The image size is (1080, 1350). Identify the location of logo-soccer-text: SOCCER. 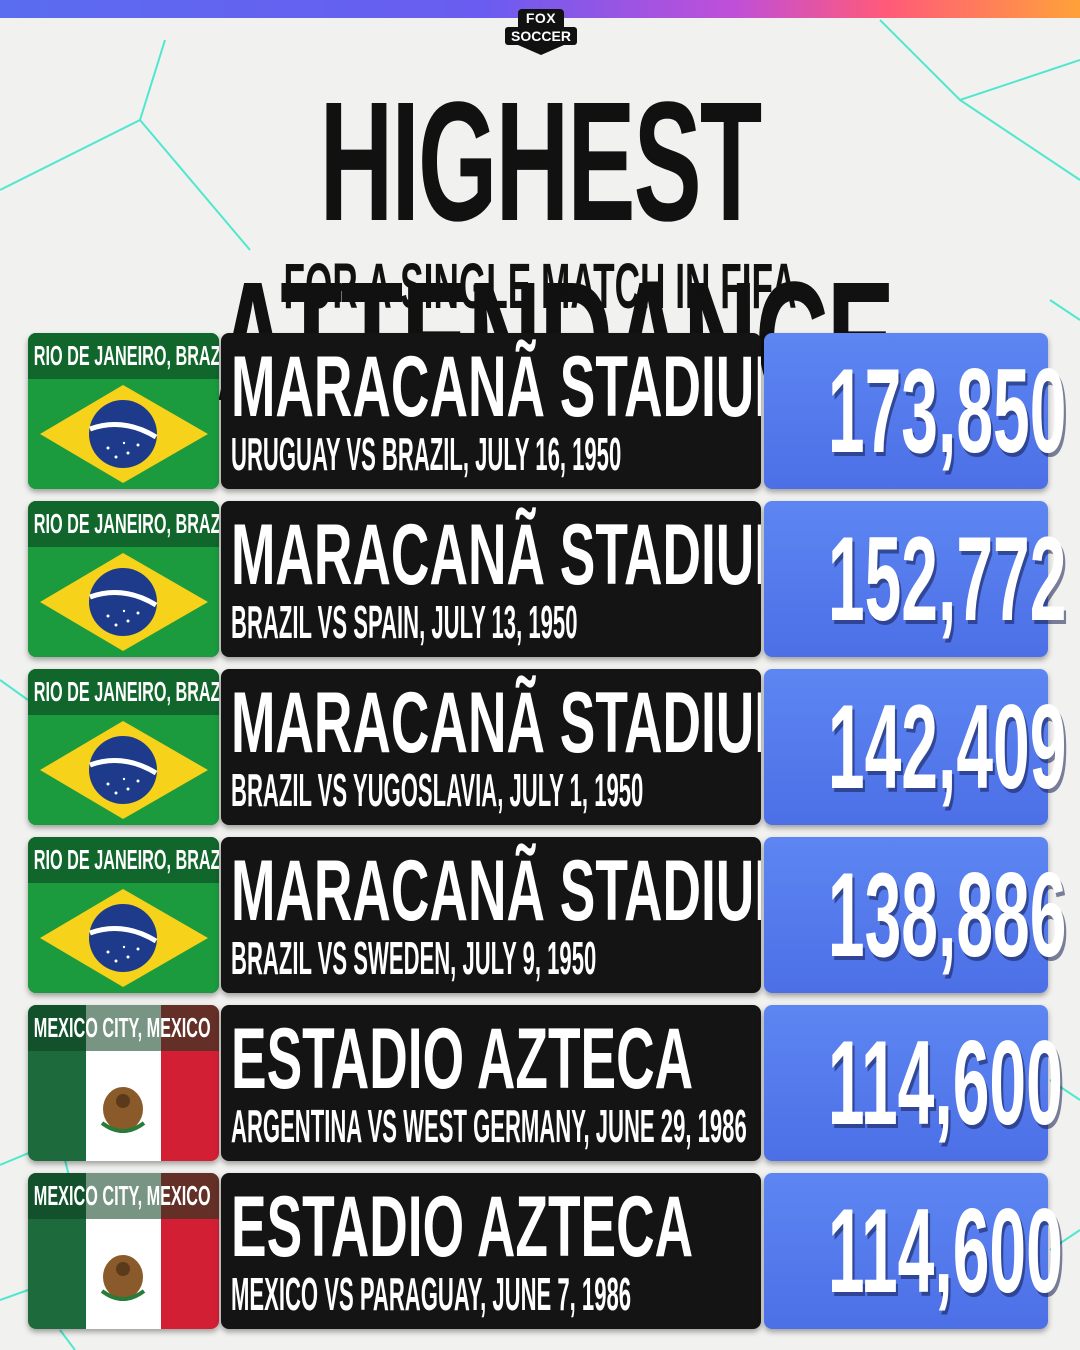
(541, 36).